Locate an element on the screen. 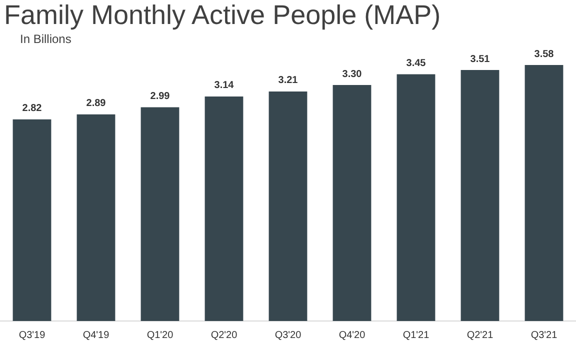 This screenshot has width=576, height=349. data-label: 2.99 is located at coordinates (160, 96).